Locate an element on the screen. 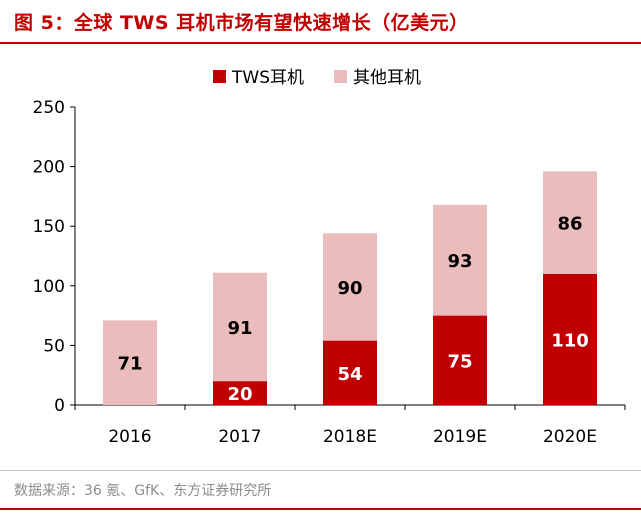 This screenshot has width=641, height=514. legend-label-other: 其他耳机 is located at coordinates (387, 78).